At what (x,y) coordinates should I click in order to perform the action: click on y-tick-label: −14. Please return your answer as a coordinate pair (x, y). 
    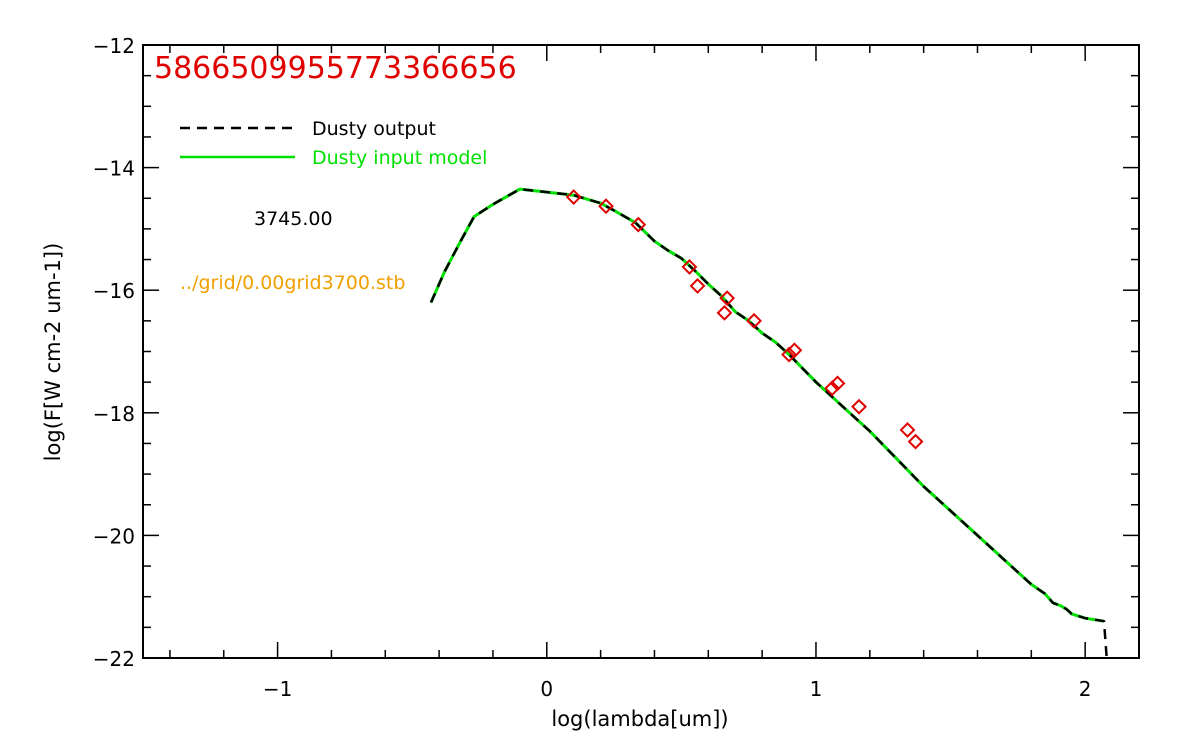
    Looking at the image, I should click on (114, 169).